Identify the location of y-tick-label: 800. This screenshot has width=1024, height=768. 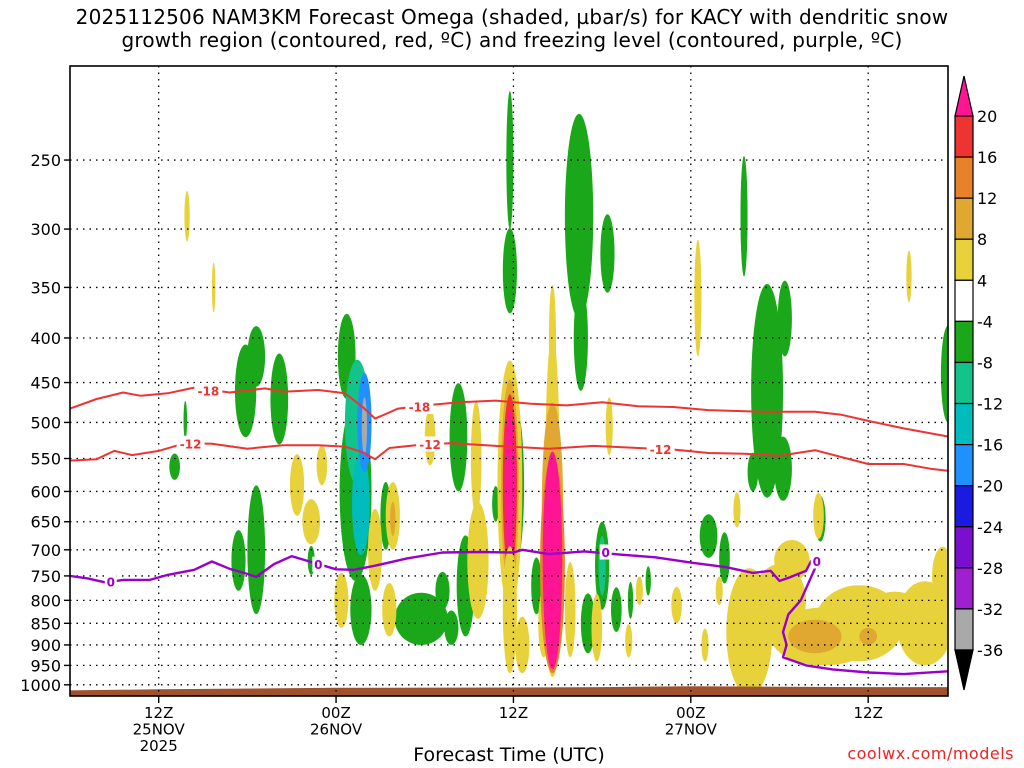
(45, 600).